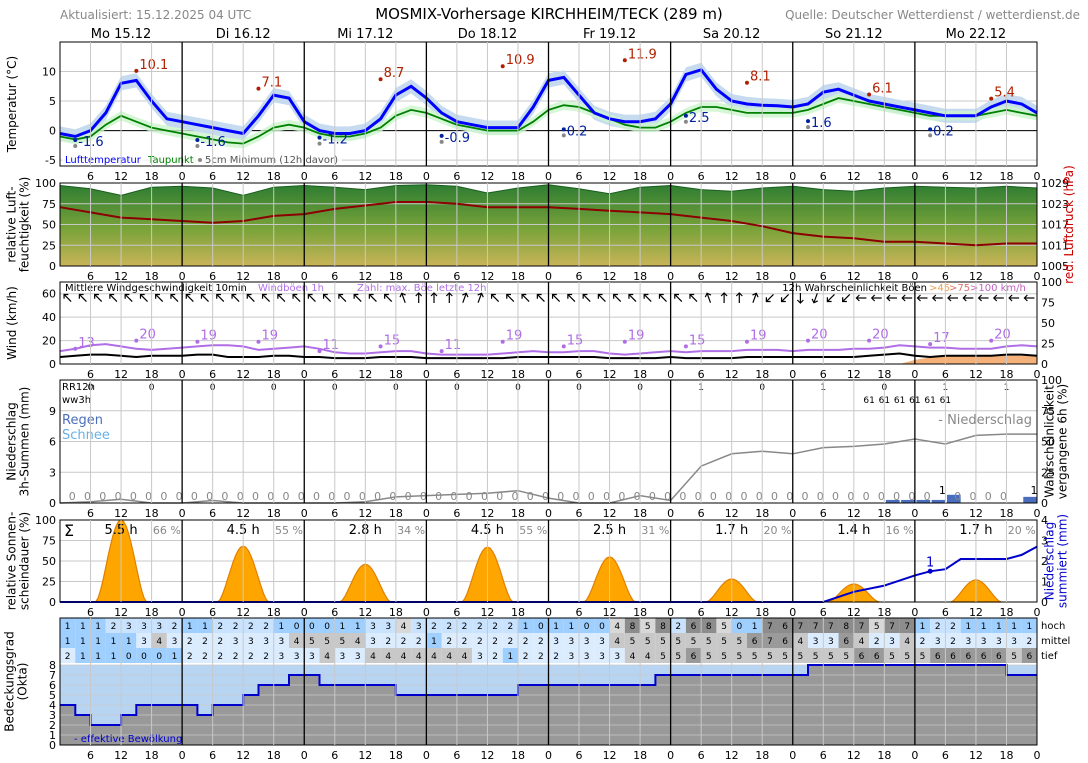 Image resolution: width=1088 pixels, height=763 pixels. I want to click on y2-tick-label: 4, so click(1044, 520).